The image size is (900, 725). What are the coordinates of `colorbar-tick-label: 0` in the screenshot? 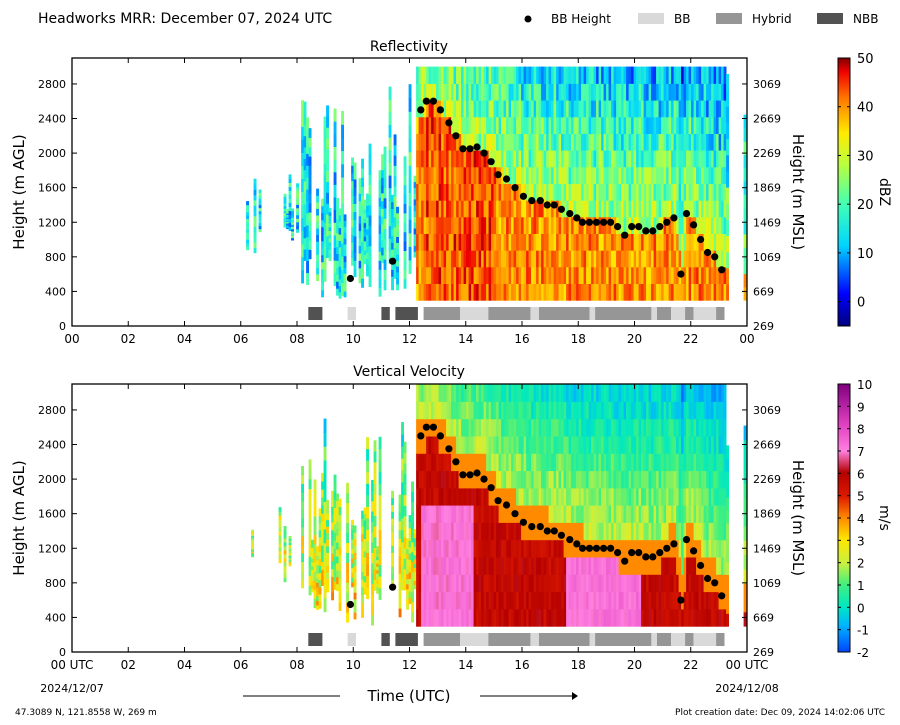 It's located at (861, 608).